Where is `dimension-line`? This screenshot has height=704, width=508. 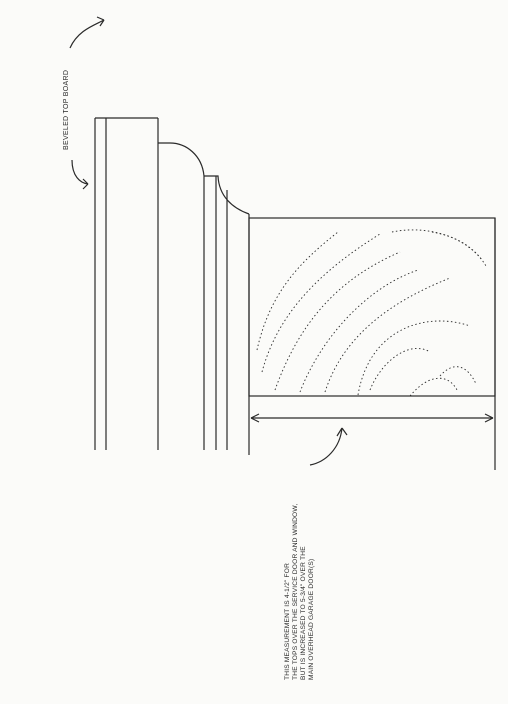 dimension-line is located at coordinates (372, 418).